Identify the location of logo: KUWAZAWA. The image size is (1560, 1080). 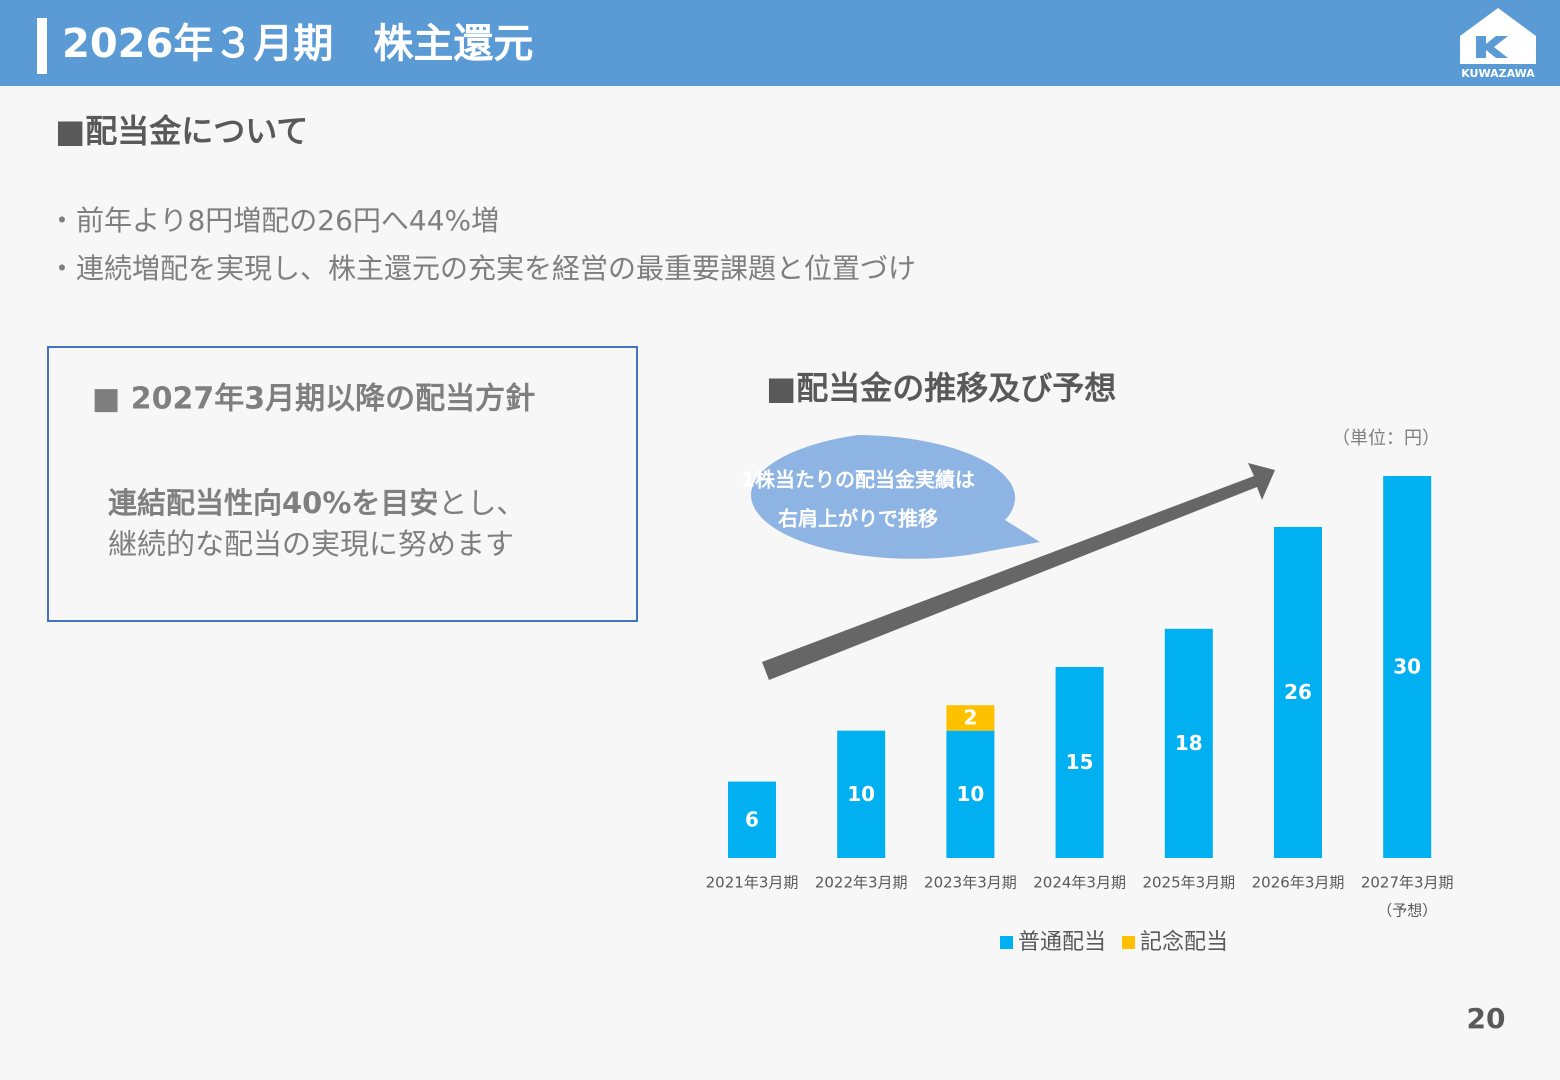
(1498, 44).